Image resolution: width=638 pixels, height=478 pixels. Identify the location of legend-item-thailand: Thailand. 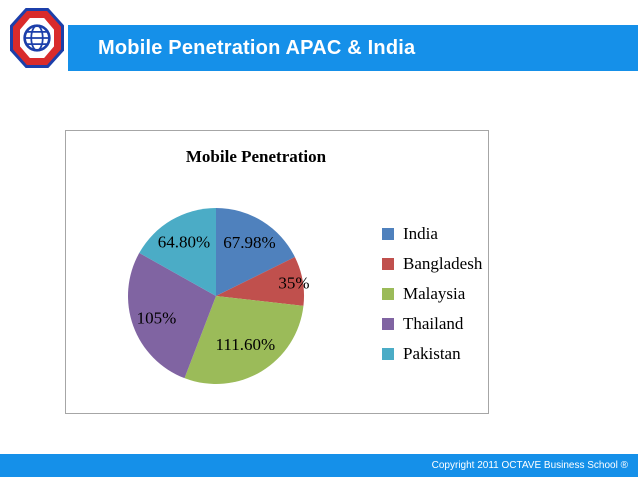
(432, 324).